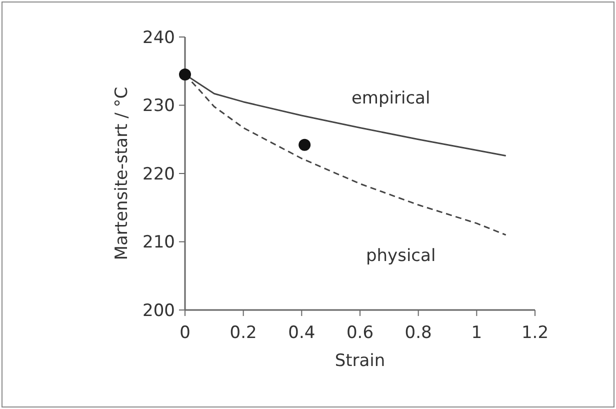 This screenshot has width=616, height=409. I want to click on x-tick-label: 0, so click(185, 333).